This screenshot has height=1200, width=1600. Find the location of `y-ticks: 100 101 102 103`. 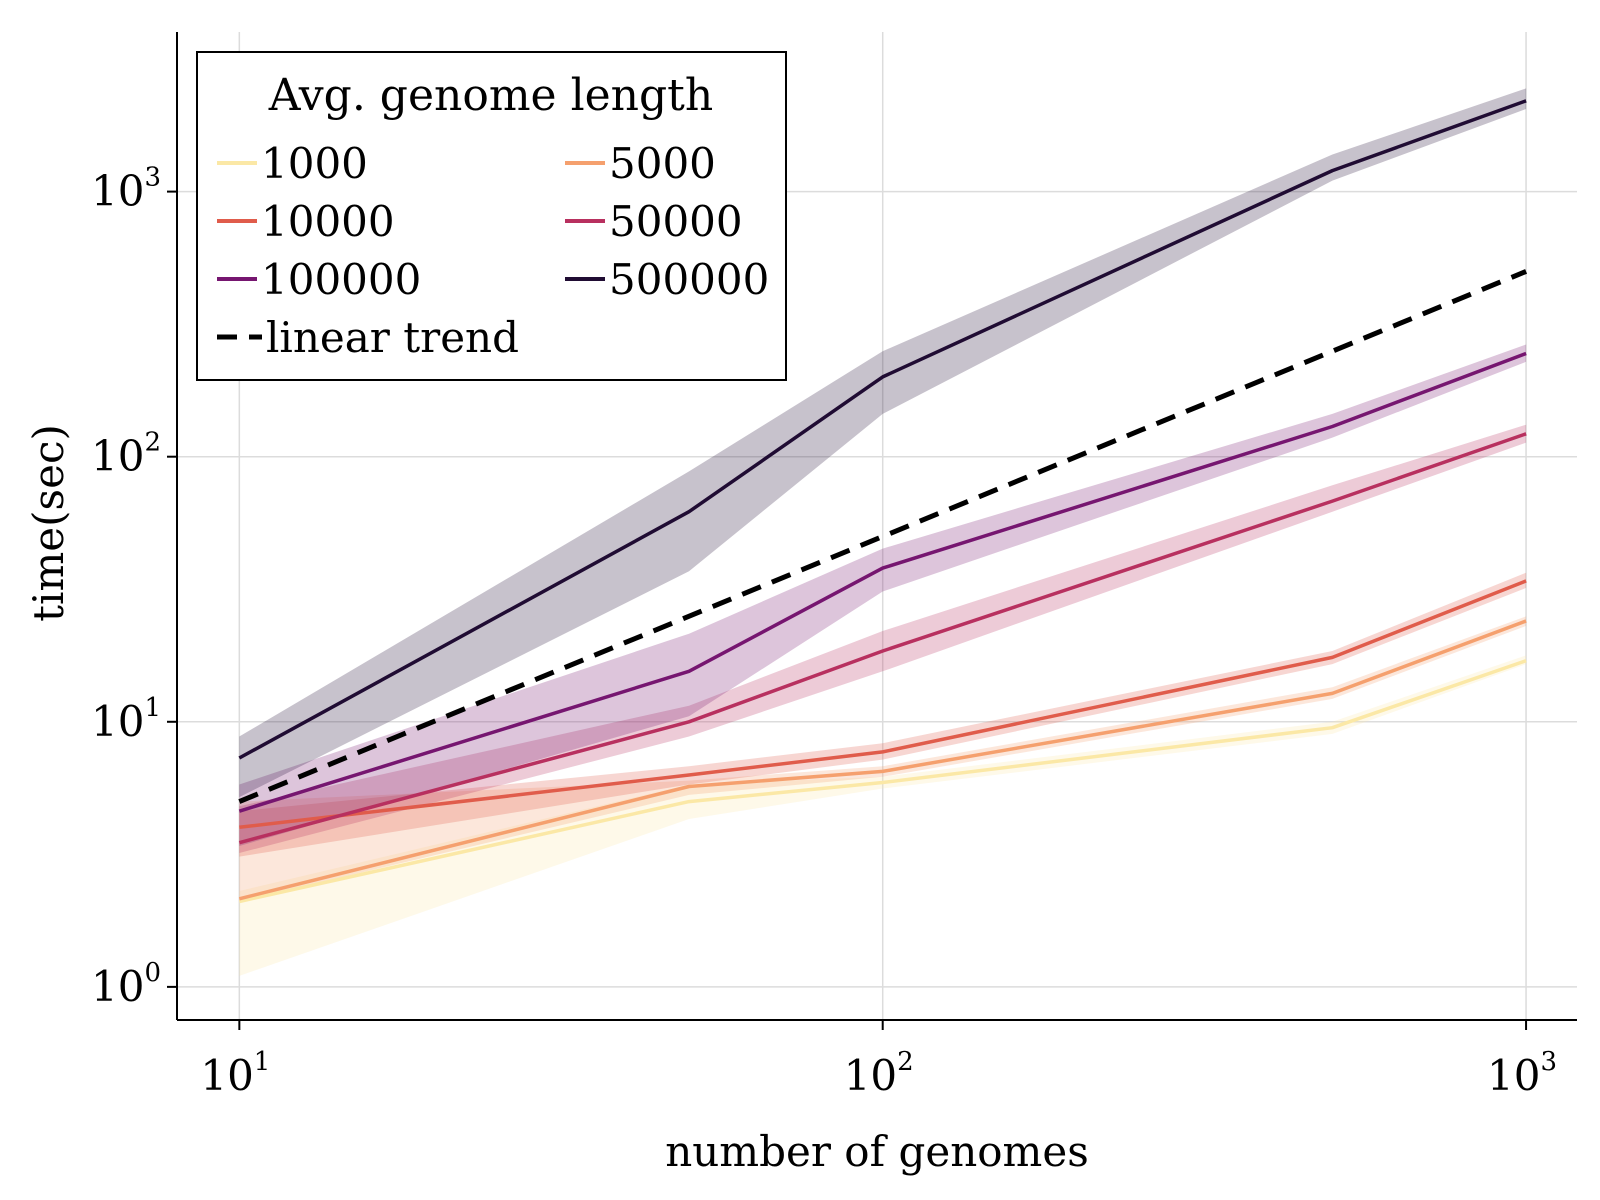

y-ticks: 100 101 102 103 is located at coordinates (134, 587).